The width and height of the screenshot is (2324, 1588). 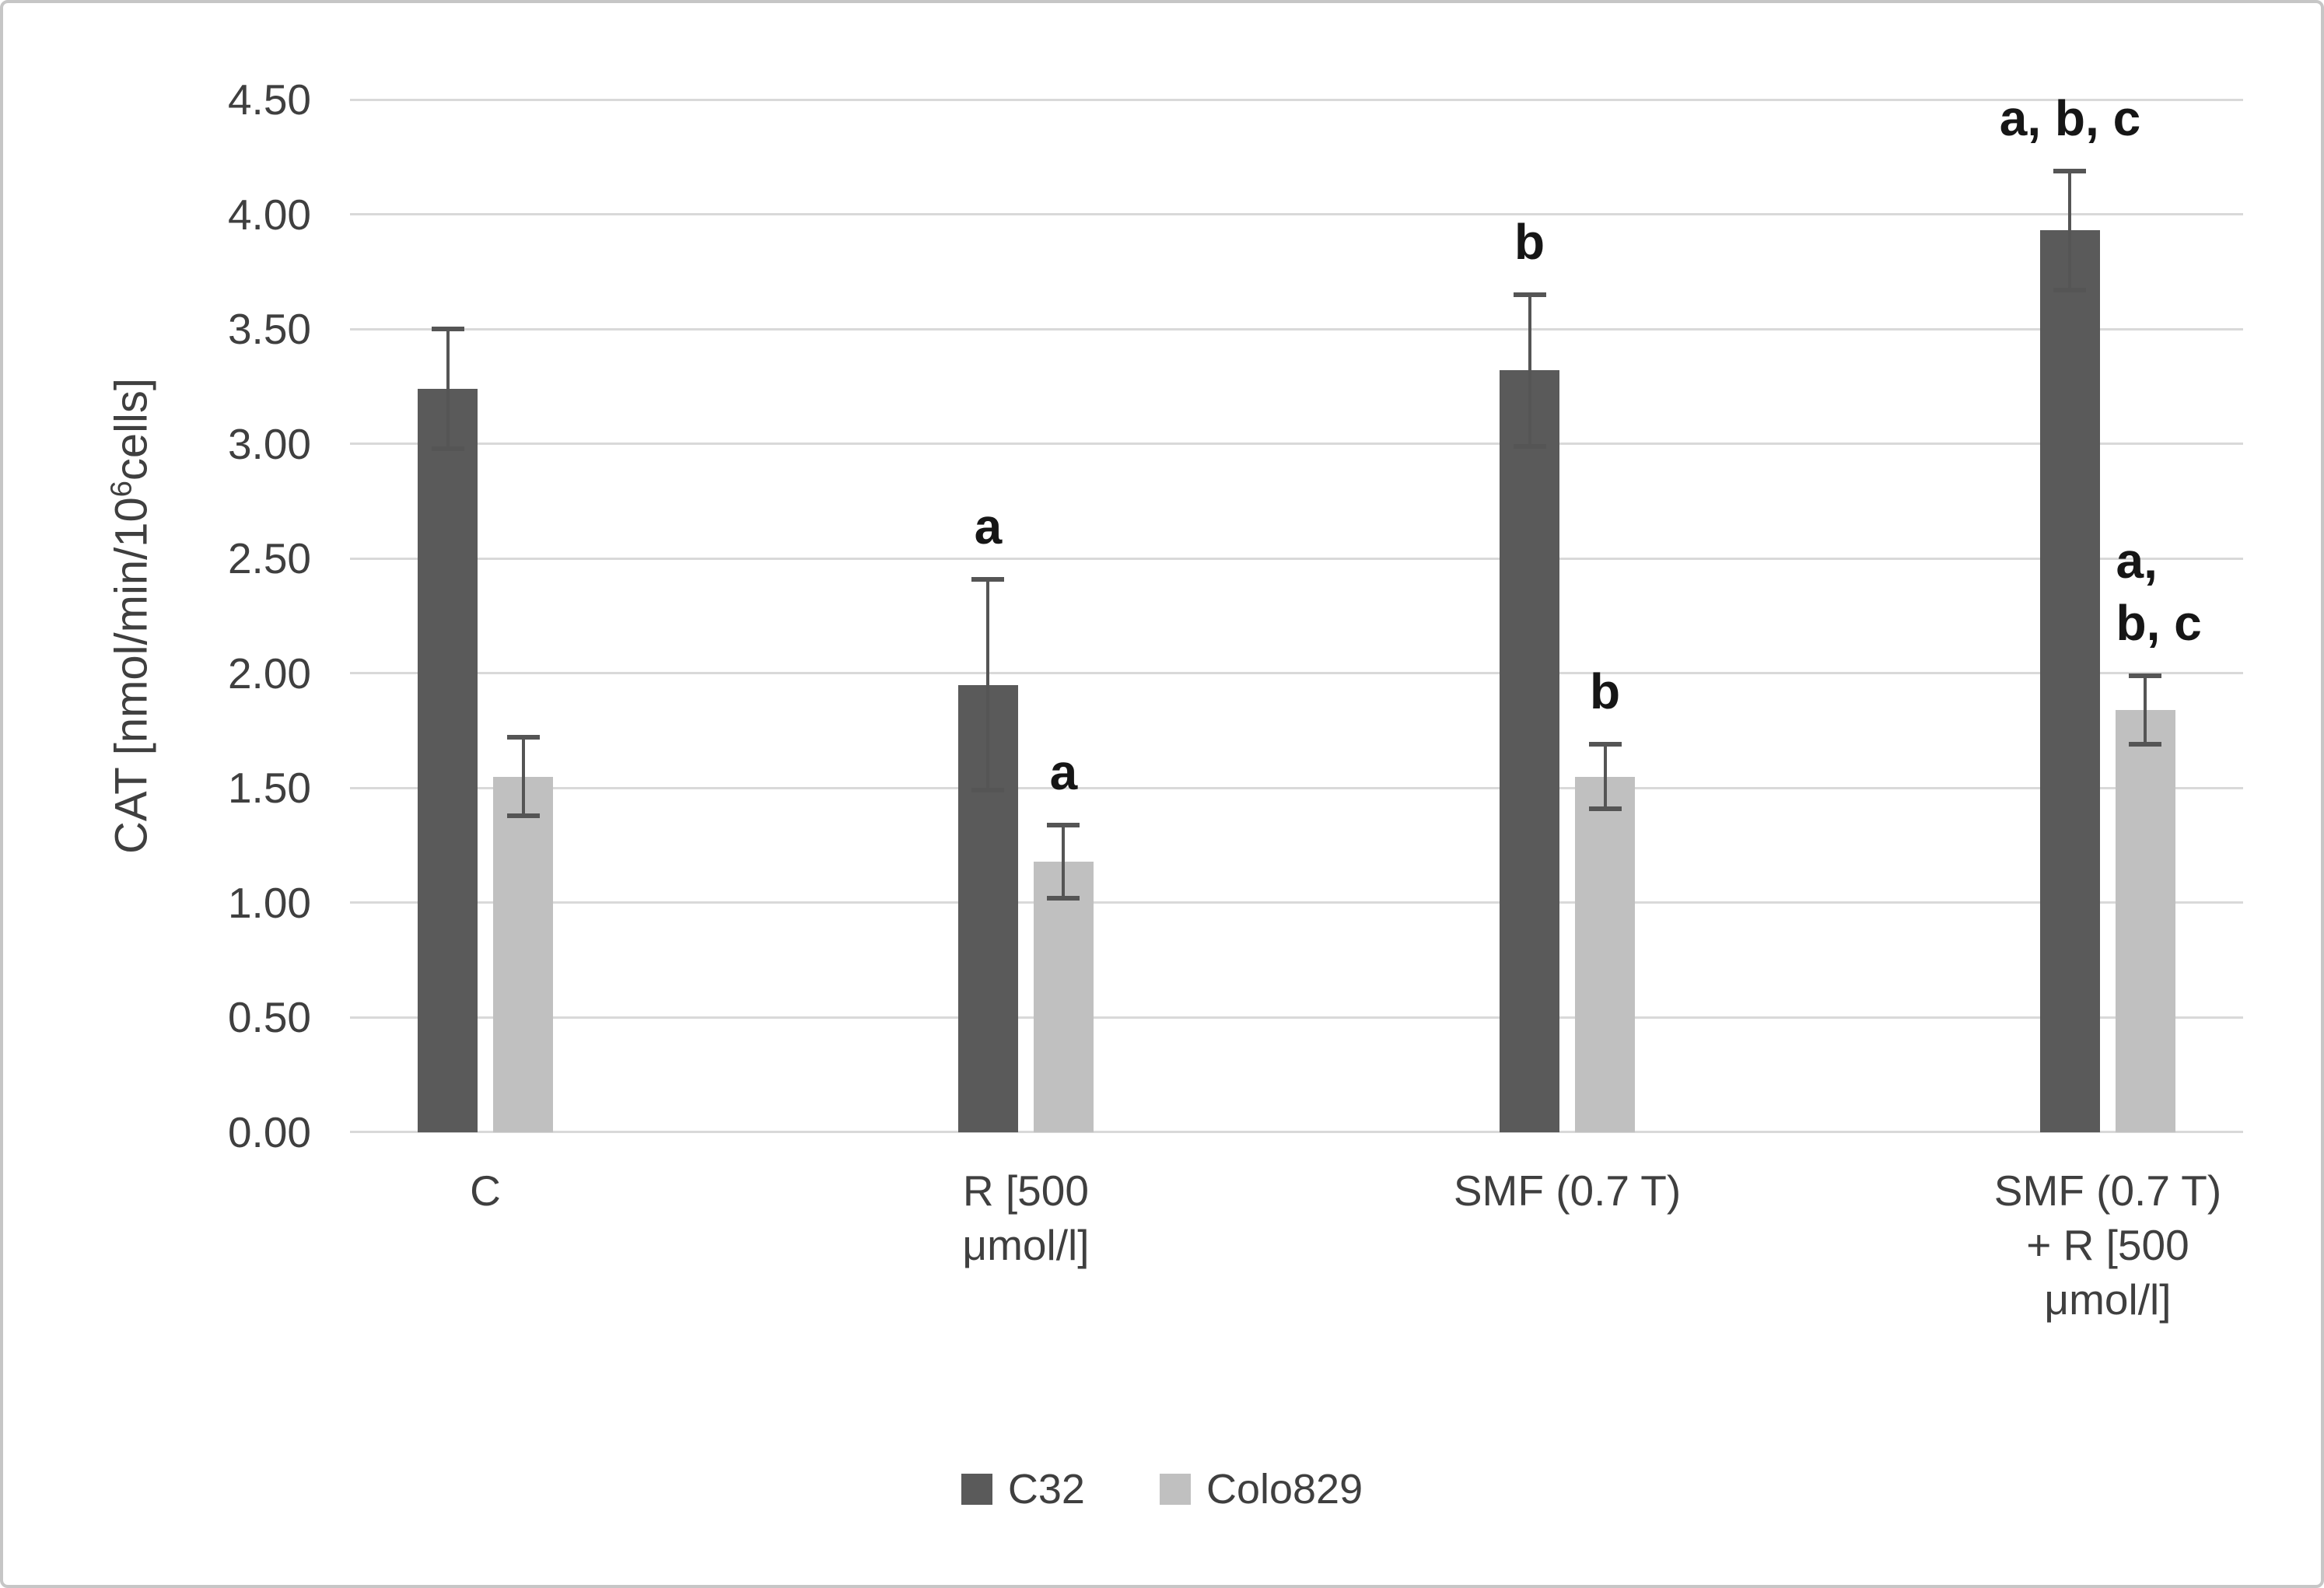 I want to click on legend-label-colo829: Colo829, so click(x=1285, y=1489).